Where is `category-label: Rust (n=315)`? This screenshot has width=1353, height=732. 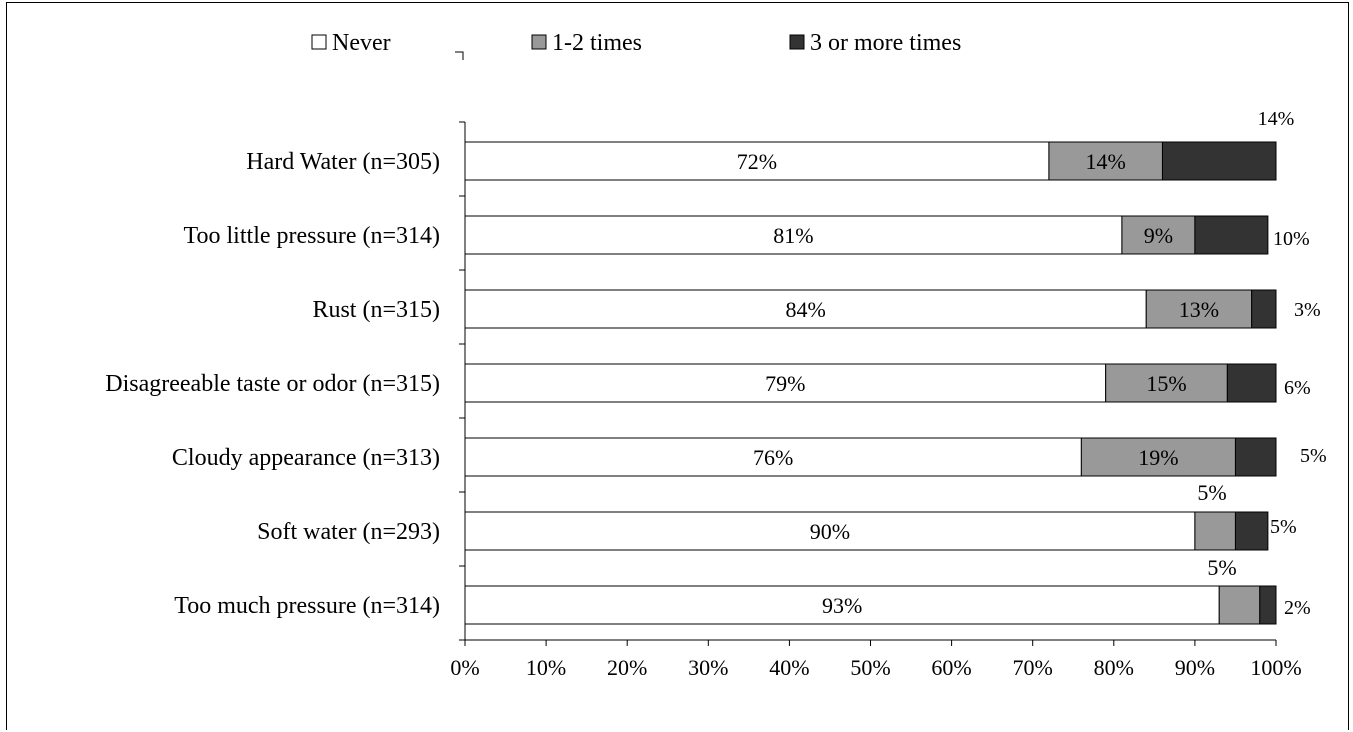
category-label: Rust (n=315) is located at coordinates (376, 310).